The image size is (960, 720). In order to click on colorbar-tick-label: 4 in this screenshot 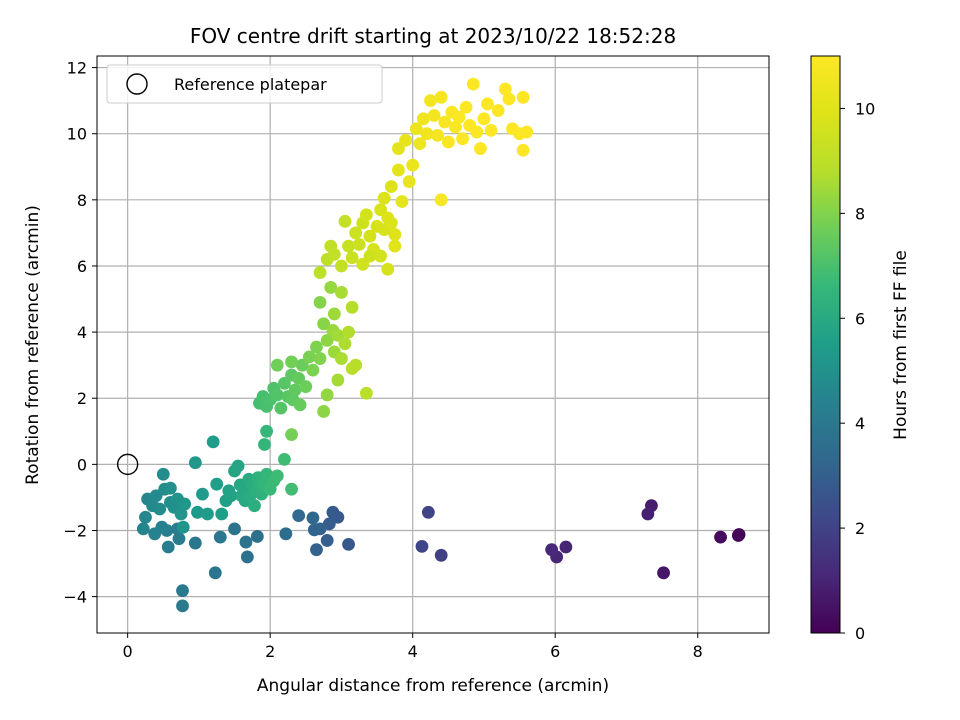, I will do `click(860, 423)`.